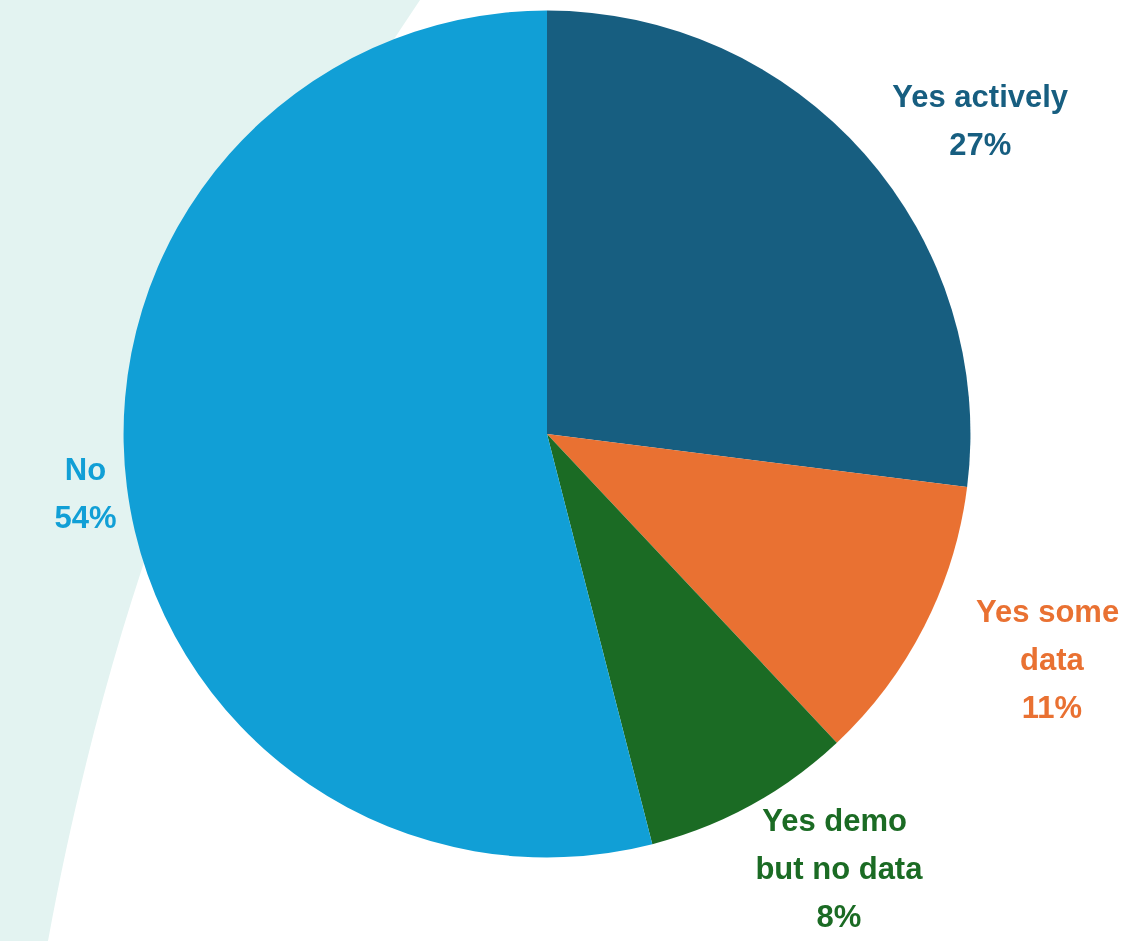 This screenshot has width=1146, height=941. What do you see at coordinates (1052, 707) in the screenshot?
I see `data-label: 11%` at bounding box center [1052, 707].